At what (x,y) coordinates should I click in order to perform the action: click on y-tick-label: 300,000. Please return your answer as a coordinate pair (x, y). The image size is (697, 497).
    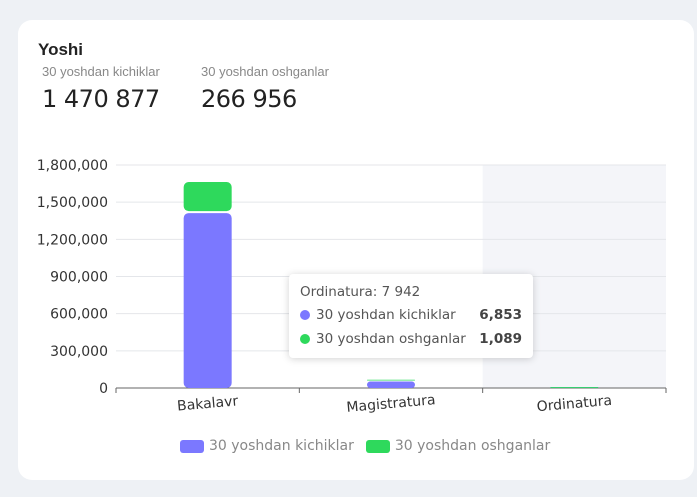
    Looking at the image, I should click on (79, 352).